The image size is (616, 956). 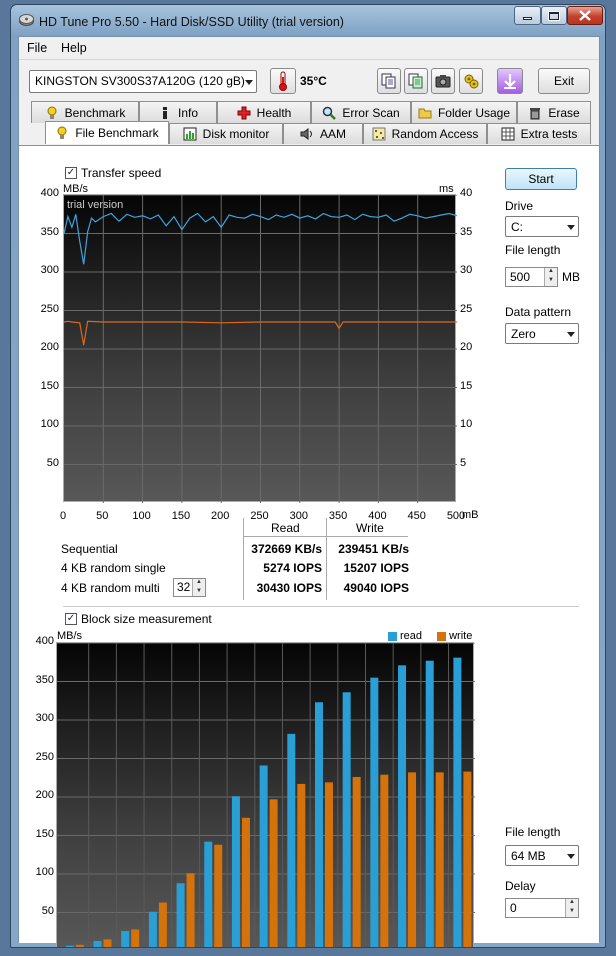 I want to click on block-y-tick-label: 100, so click(x=44, y=872).